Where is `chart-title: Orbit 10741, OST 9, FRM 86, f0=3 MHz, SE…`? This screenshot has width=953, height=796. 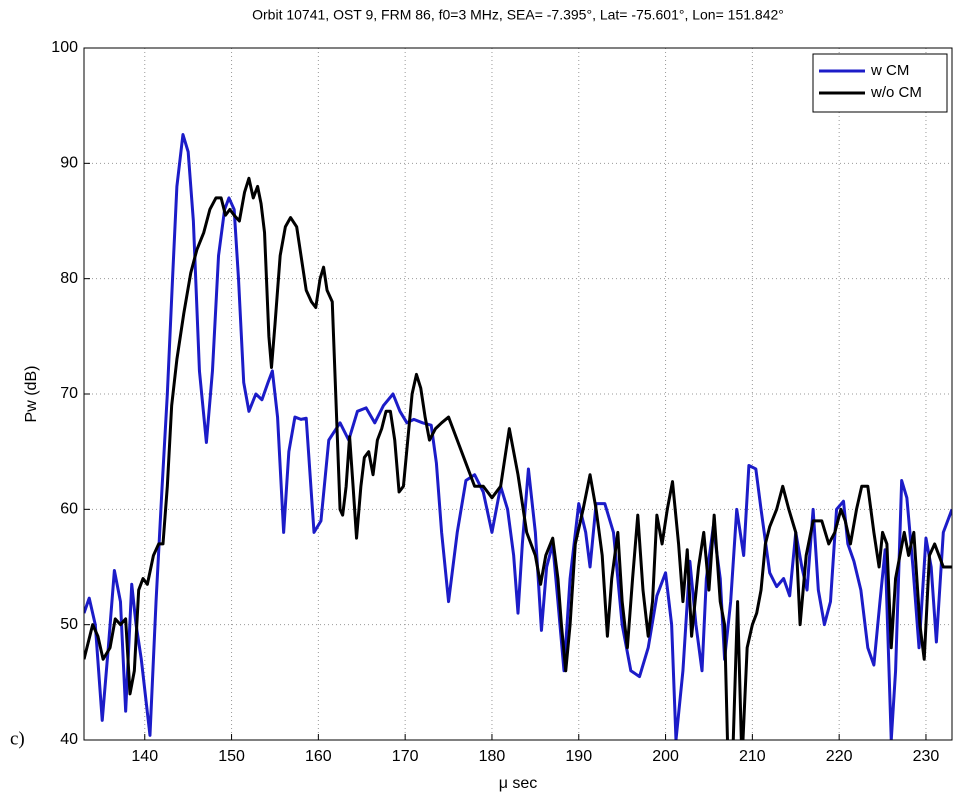 chart-title: Orbit 10741, OST 9, FRM 86, f0=3 MHz, SE… is located at coordinates (518, 15).